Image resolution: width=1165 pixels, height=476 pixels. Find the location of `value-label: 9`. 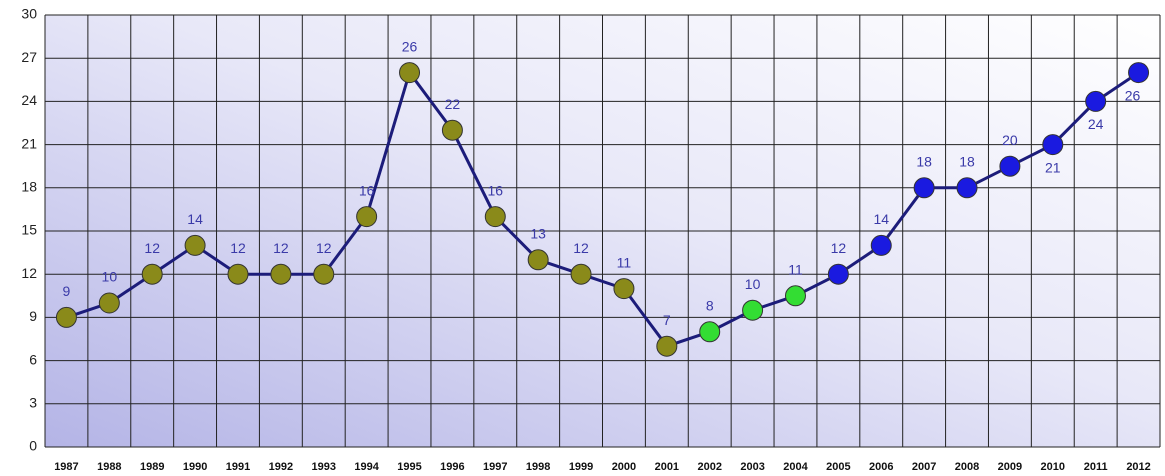

value-label: 9 is located at coordinates (67, 291).